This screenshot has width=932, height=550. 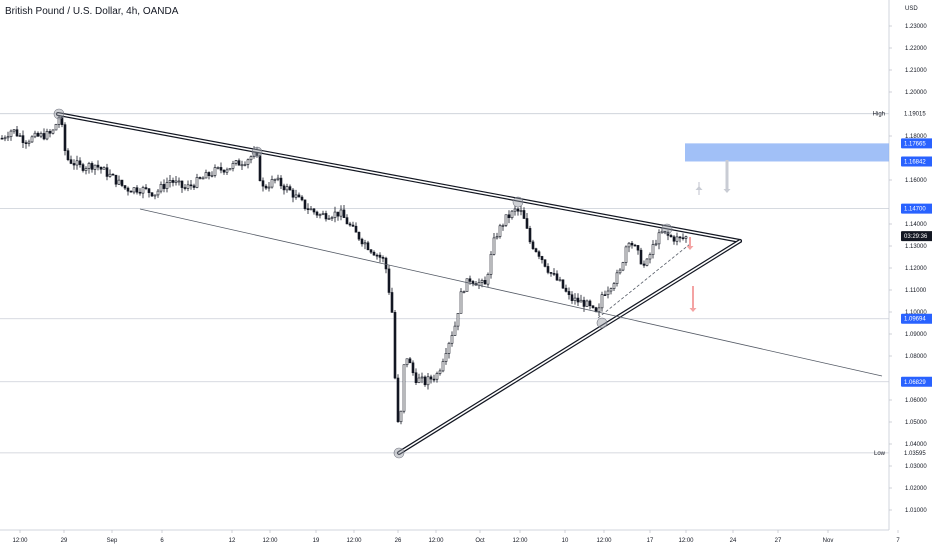 I want to click on x-tick-label: 7, so click(x=898, y=541).